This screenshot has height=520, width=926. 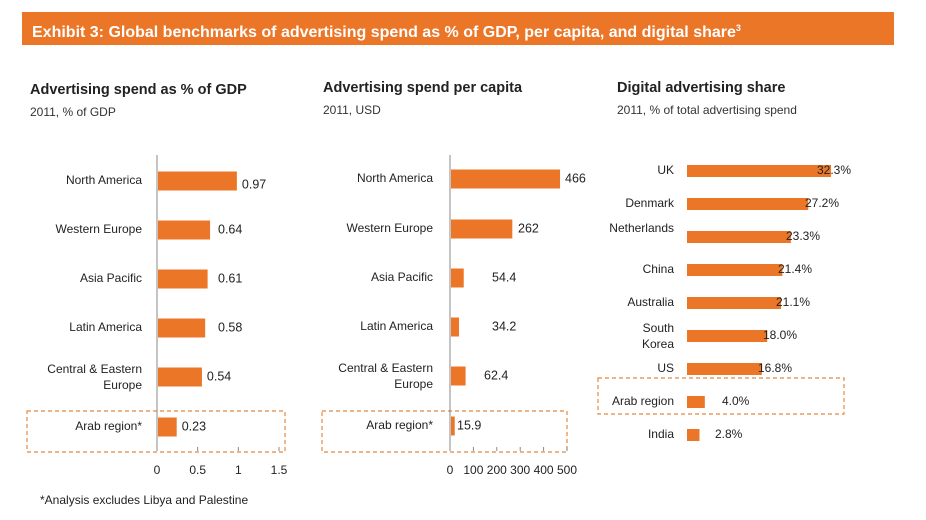 What do you see at coordinates (504, 277) in the screenshot?
I see `percap-value-asia-pacific: 54.4` at bounding box center [504, 277].